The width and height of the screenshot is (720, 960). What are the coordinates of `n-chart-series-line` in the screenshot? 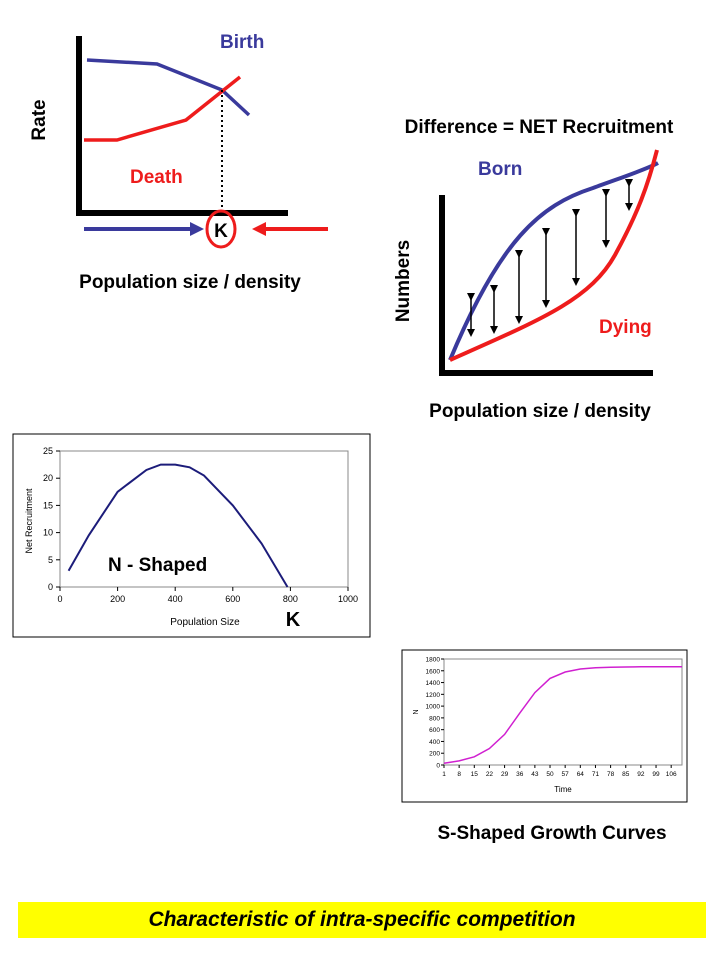 It's located at (178, 525).